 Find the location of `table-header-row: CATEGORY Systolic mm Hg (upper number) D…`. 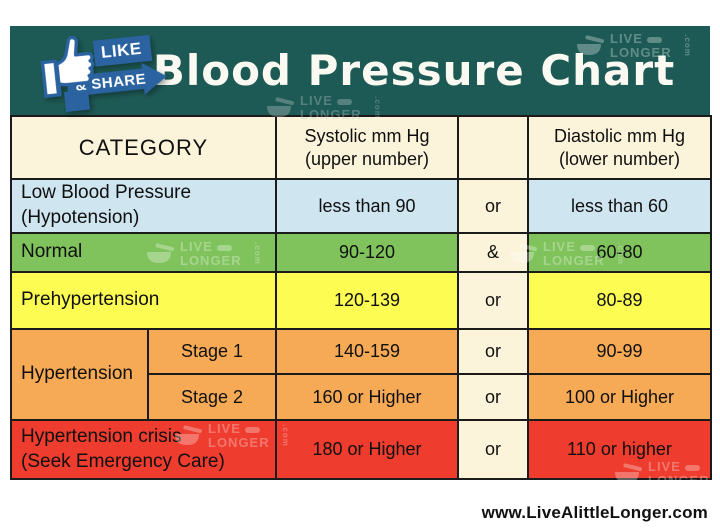

table-header-row: CATEGORY Systolic mm Hg (upper number) D… is located at coordinates (361, 147).